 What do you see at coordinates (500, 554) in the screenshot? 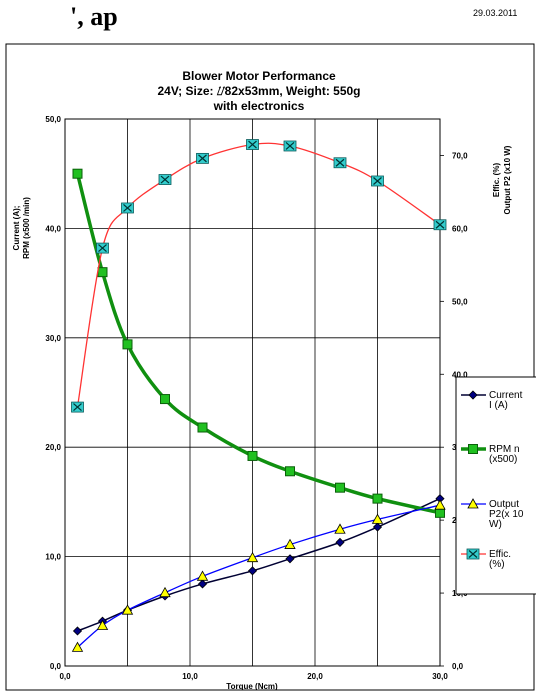
I see `legend-label-efficiency: Effic.` at bounding box center [500, 554].